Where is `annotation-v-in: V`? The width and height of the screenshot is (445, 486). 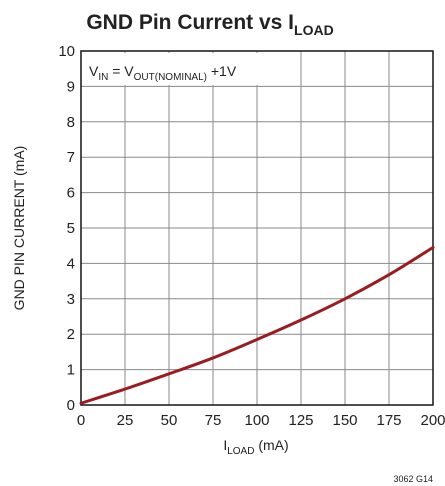
annotation-v-in: V is located at coordinates (94, 71).